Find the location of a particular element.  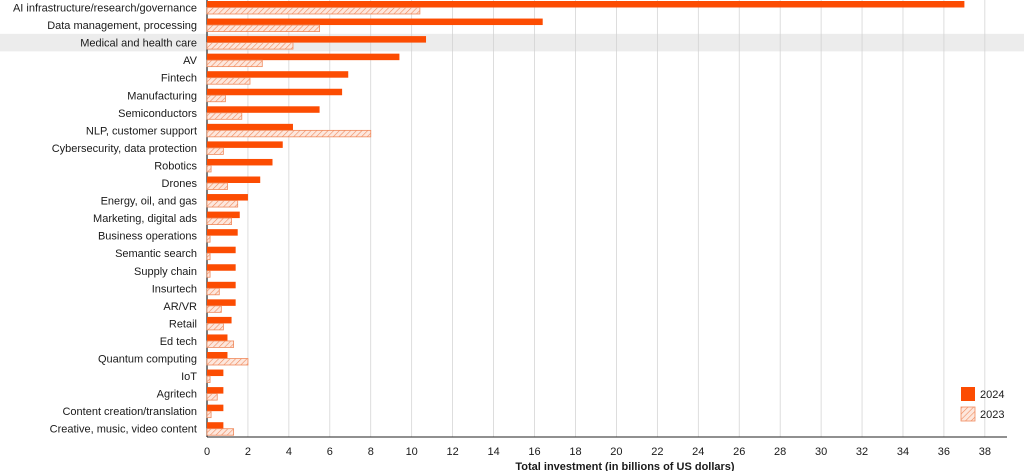

x-tick-label: 26 is located at coordinates (739, 452).